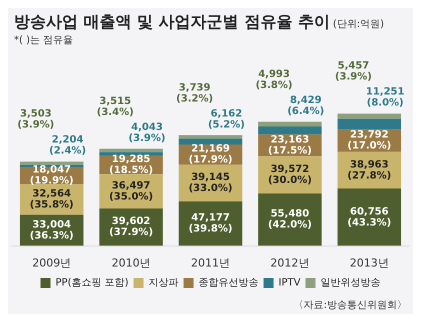 The width and height of the screenshot is (421, 331). I want to click on data-label: 32,564 (35.8%), so click(52, 199).